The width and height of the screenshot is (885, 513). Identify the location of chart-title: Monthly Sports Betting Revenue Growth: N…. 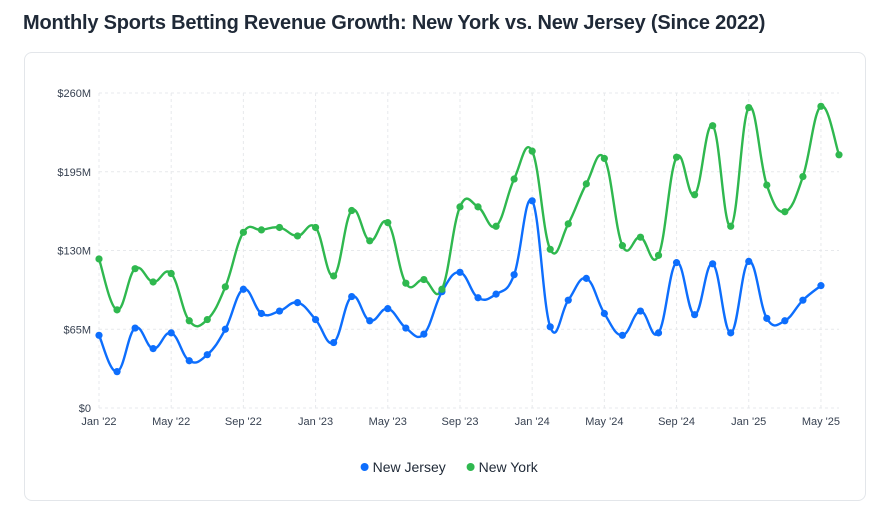
(394, 23).